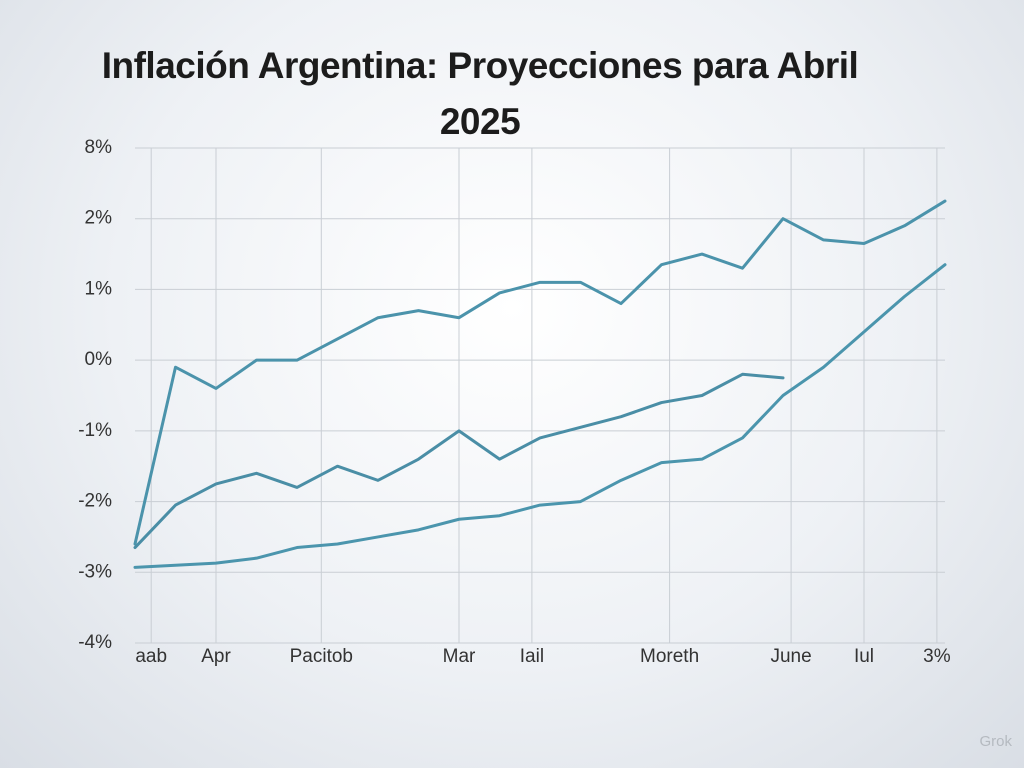  I want to click on line-series, so click(459, 461).